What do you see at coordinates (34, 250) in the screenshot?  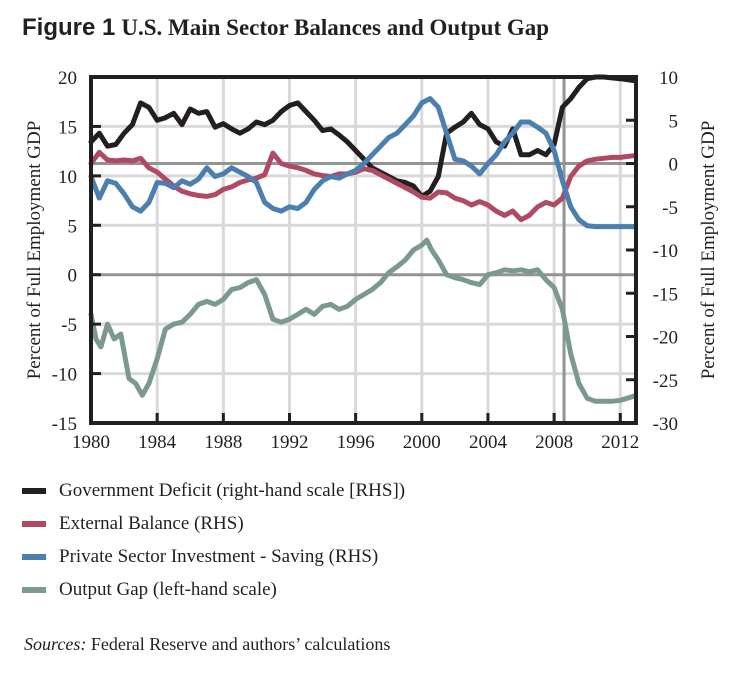 I see `y-axis-label-left: Percent of Full Employment GDP` at bounding box center [34, 250].